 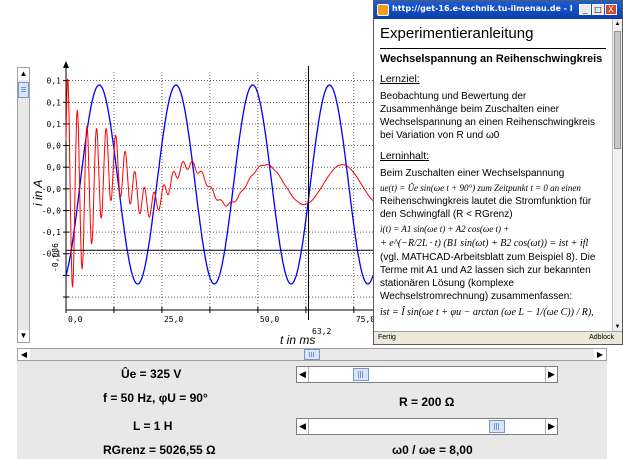 What do you see at coordinates (493, 59) in the screenshot?
I see `experiment-subtitle: Wechselspannung an Reihenschwingkreis` at bounding box center [493, 59].